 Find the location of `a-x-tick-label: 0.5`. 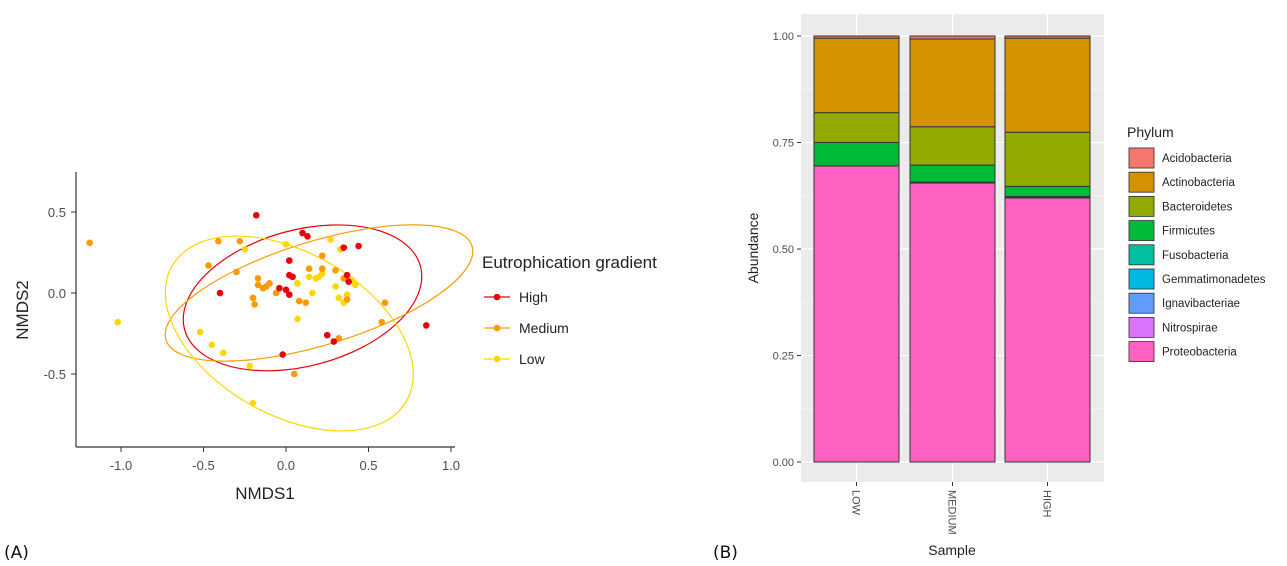

a-x-tick-label: 0.5 is located at coordinates (368, 465).